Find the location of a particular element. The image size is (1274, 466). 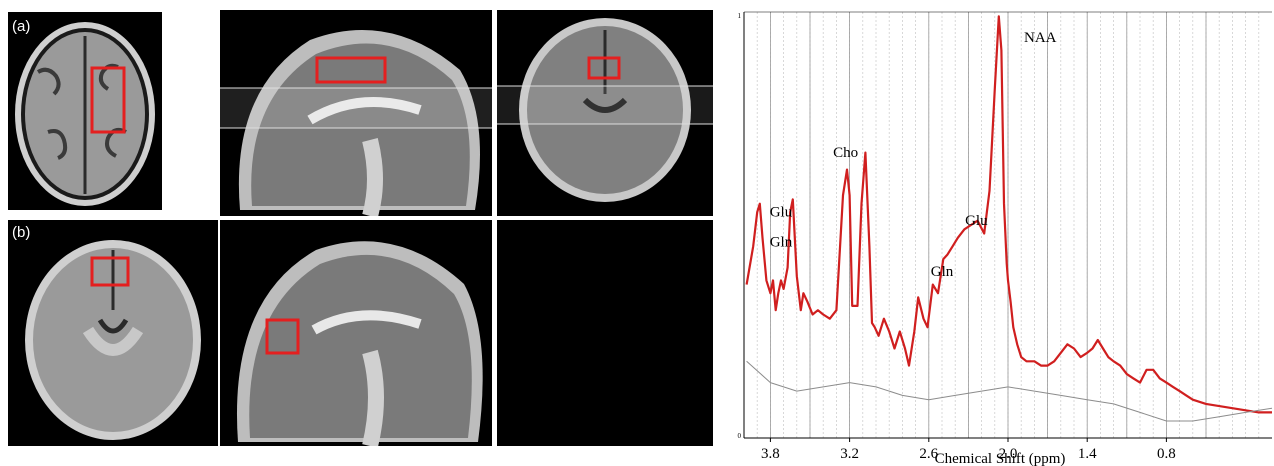

axial-brain-image-a is located at coordinates (85, 114).